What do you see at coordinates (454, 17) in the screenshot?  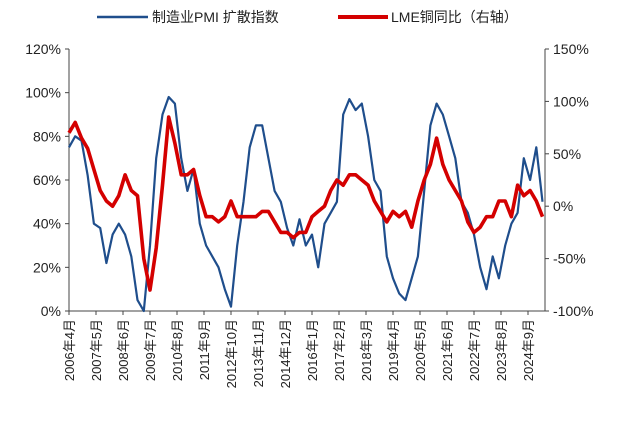 I see `legend-label-lme: LME铜同比（右轴）` at bounding box center [454, 17].